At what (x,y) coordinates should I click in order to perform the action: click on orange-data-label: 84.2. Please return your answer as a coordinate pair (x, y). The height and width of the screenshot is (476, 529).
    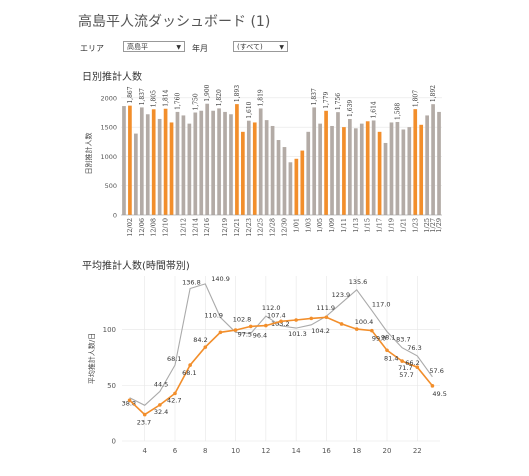
    Looking at the image, I should click on (200, 340).